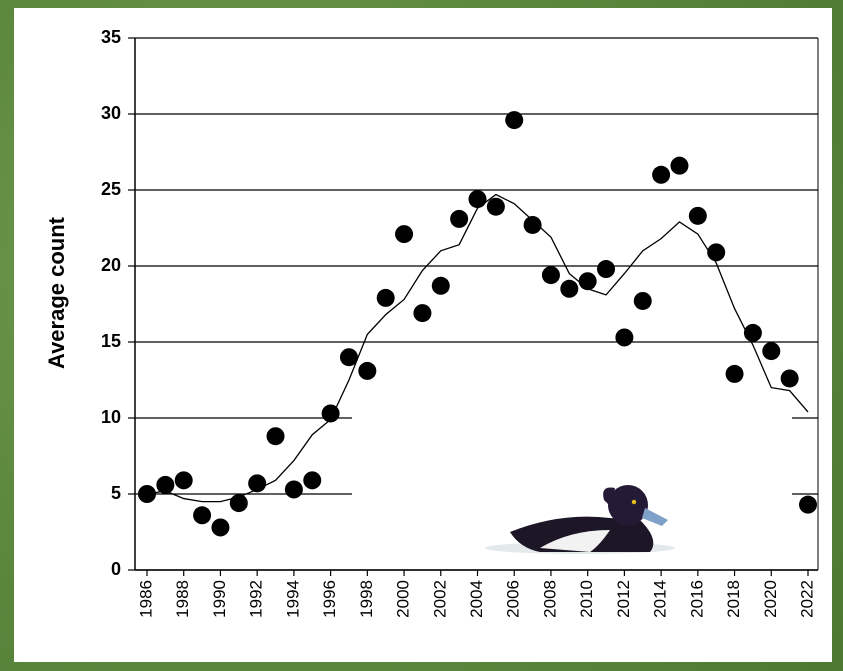 The height and width of the screenshot is (671, 843). I want to click on duck-head, so click(628, 505).